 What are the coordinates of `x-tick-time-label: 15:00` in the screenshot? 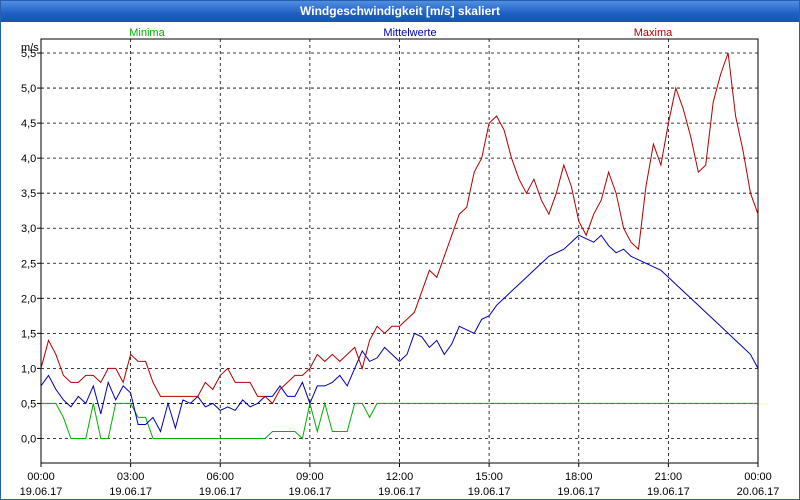 It's located at (489, 477).